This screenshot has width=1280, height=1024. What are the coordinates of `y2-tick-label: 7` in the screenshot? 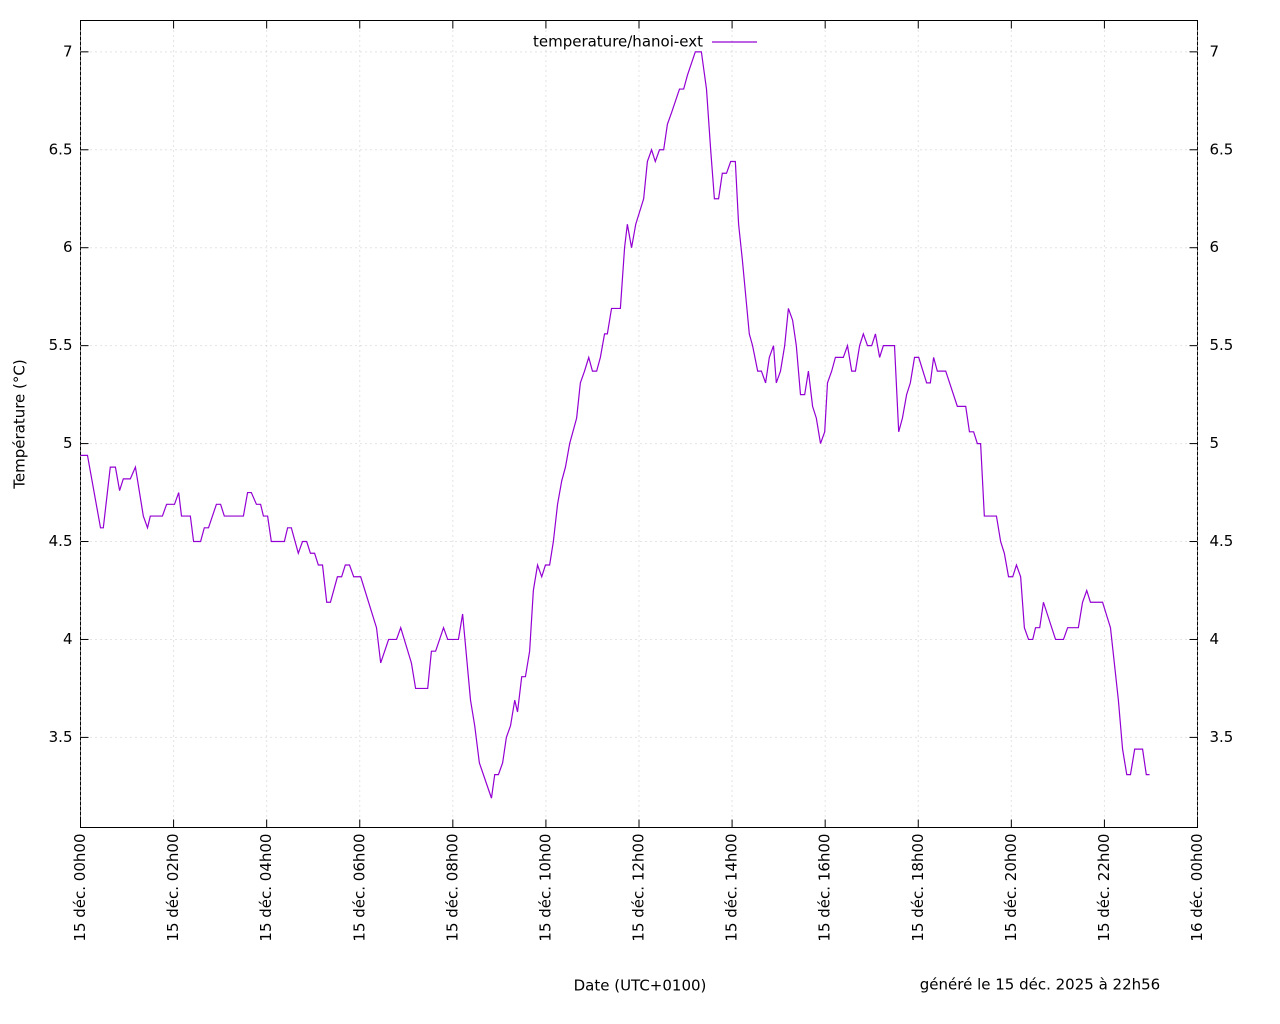 It's located at (1215, 51).